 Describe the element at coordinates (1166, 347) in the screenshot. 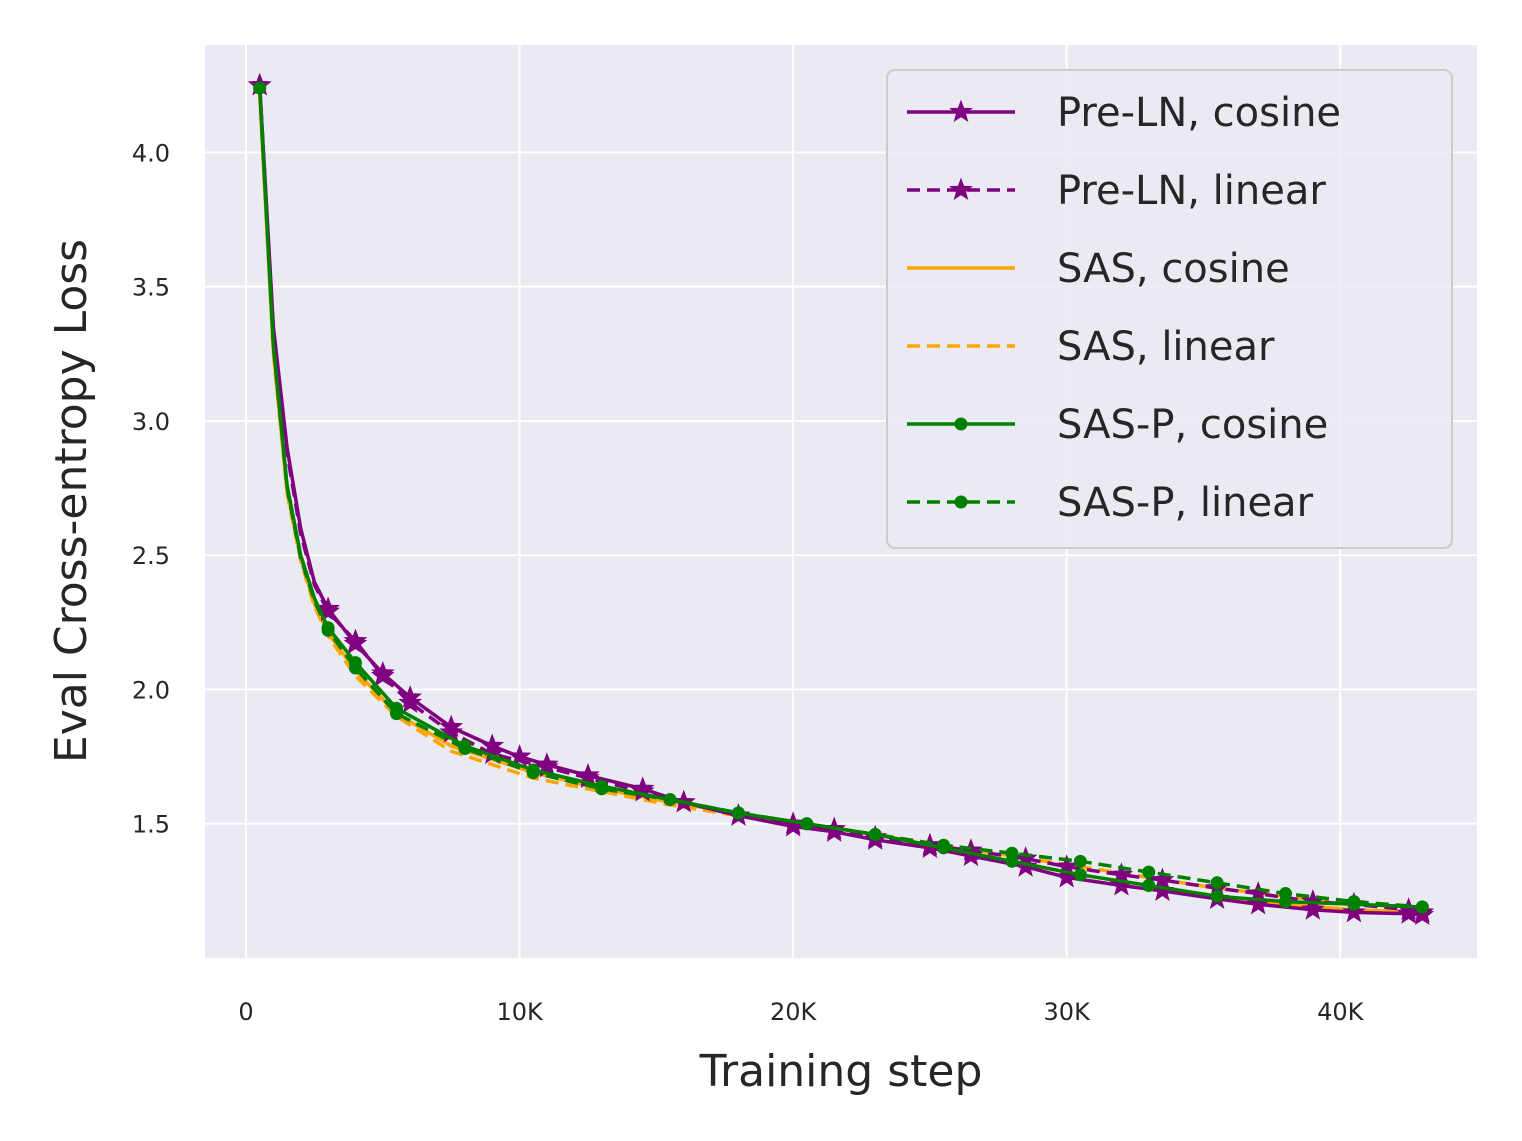

I see `legend-label: SAS, linear` at that location.